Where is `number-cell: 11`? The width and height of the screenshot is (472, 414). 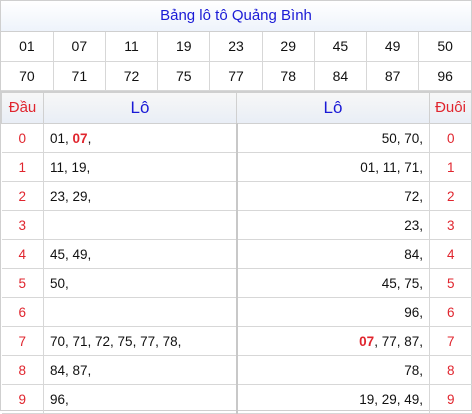
number-cell: 11 is located at coordinates (131, 46).